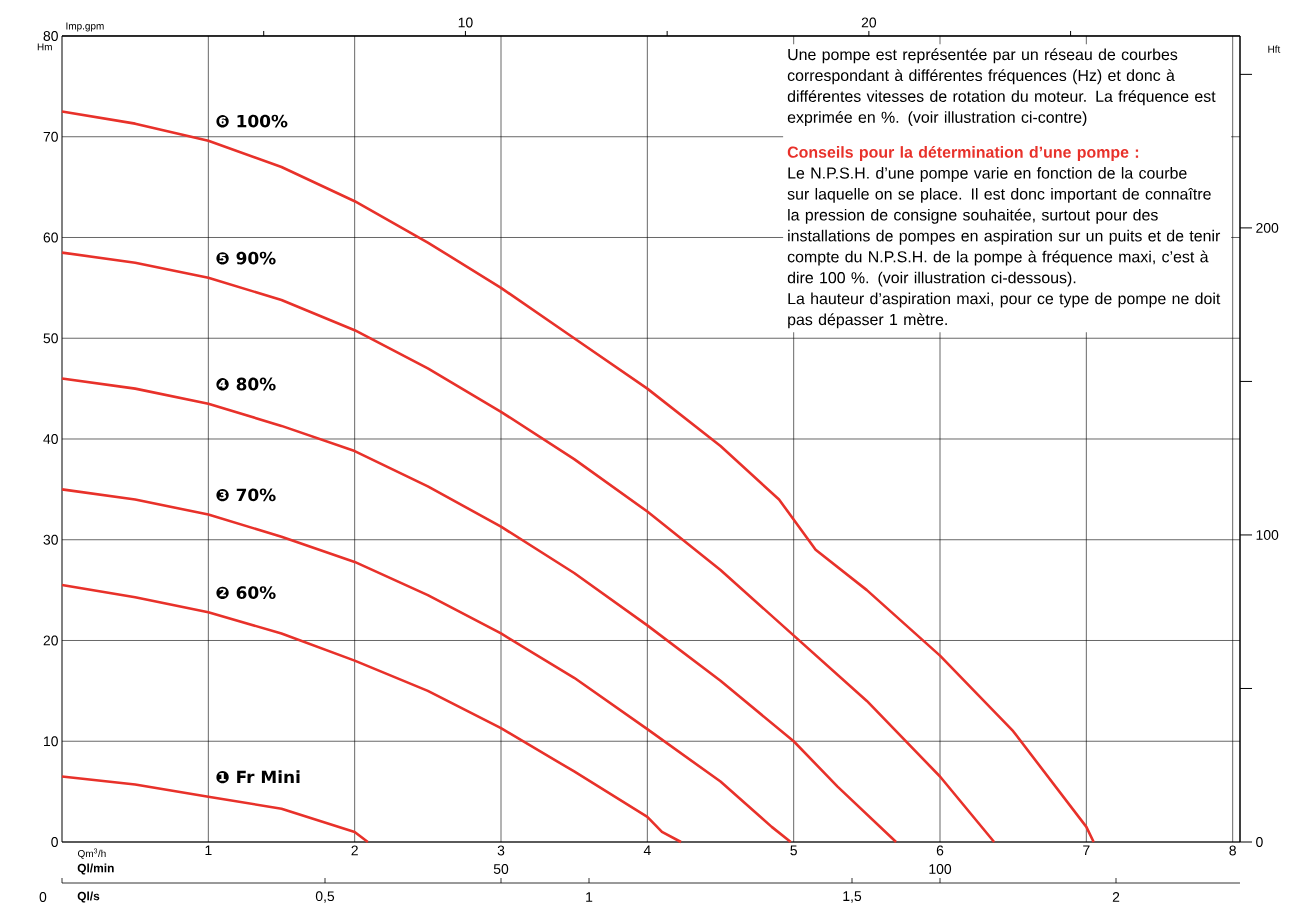 This screenshot has height=922, width=1302. I want to click on y-tick-label: 60, so click(50, 237).